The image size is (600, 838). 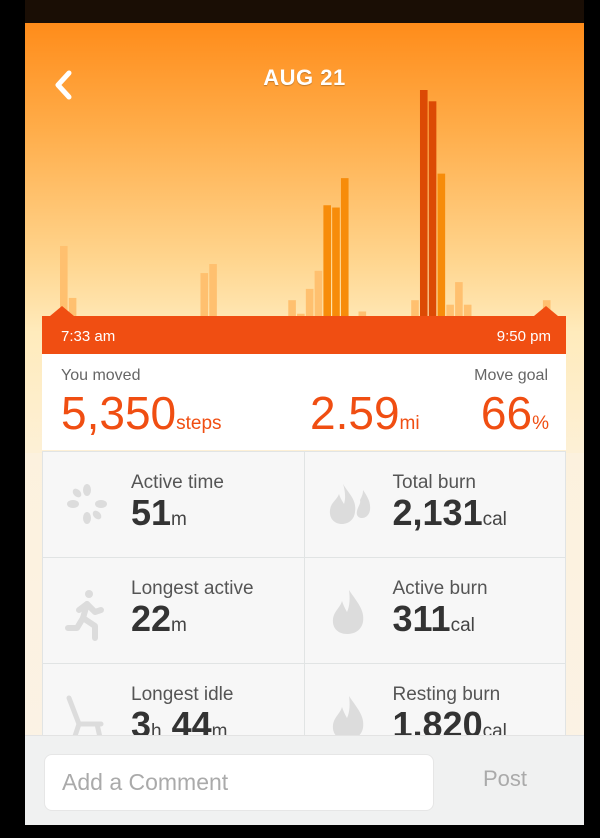 What do you see at coordinates (182, 694) in the screenshot?
I see `stat-label: Longest idle` at bounding box center [182, 694].